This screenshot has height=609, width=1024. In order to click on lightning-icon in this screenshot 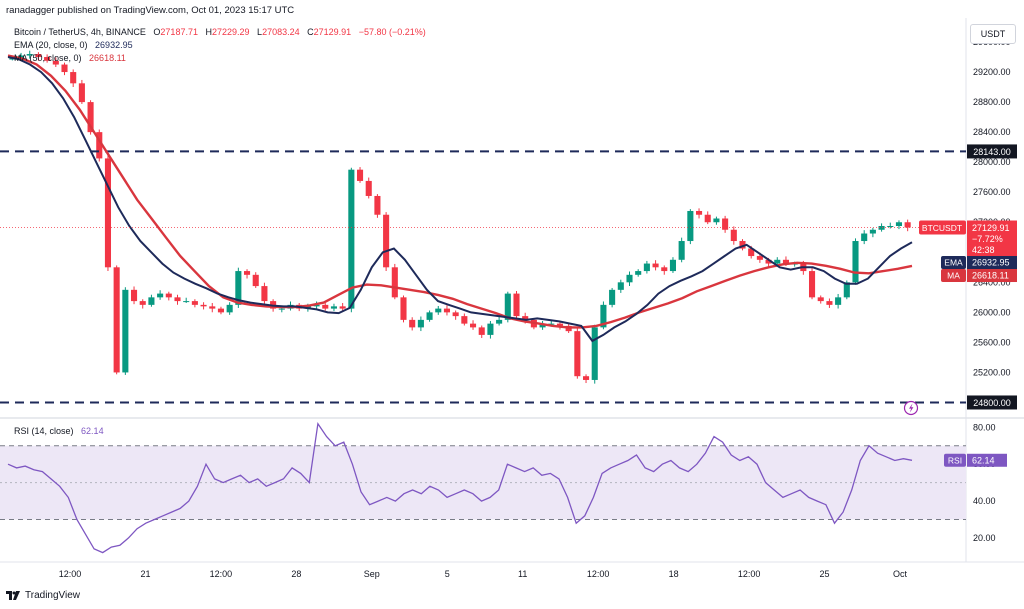, I will do `click(911, 408)`.